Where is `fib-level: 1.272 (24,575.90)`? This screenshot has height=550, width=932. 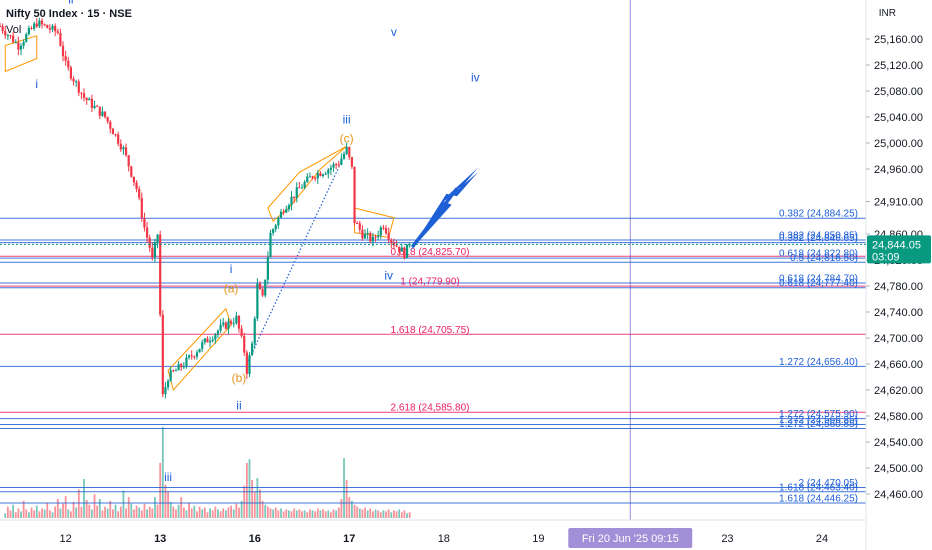
fib-level: 1.272 (24,575.90) is located at coordinates (433, 414).